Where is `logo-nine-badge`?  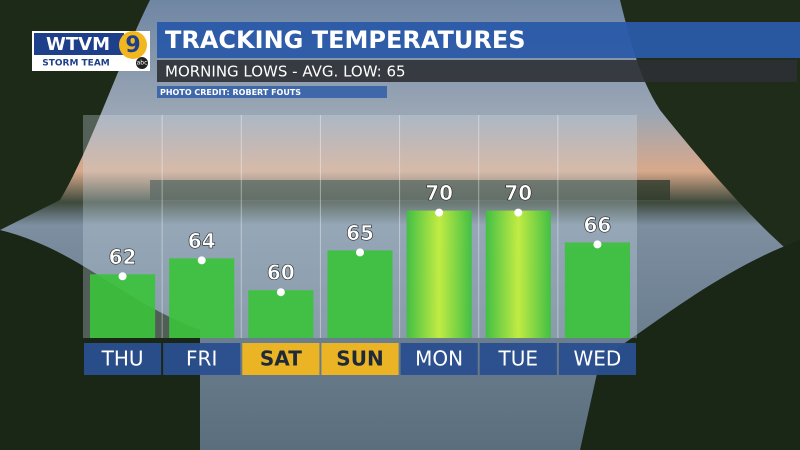 logo-nine-badge is located at coordinates (133, 45).